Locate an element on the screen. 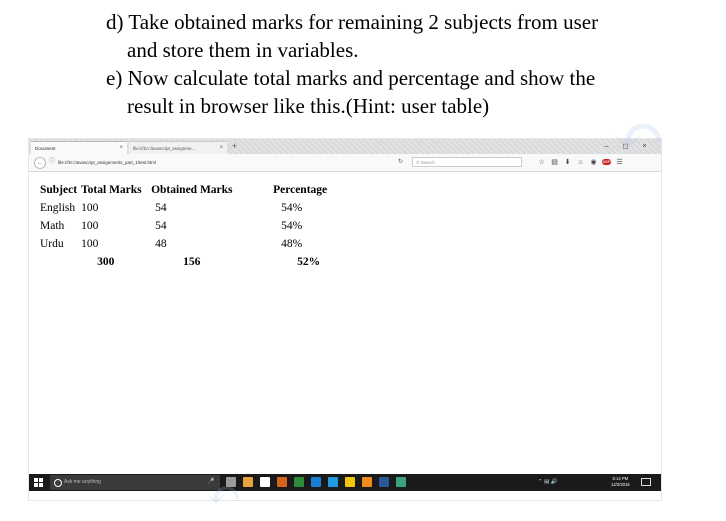  system-tray: ⌃ ▤ 🔊 is located at coordinates (548, 482).